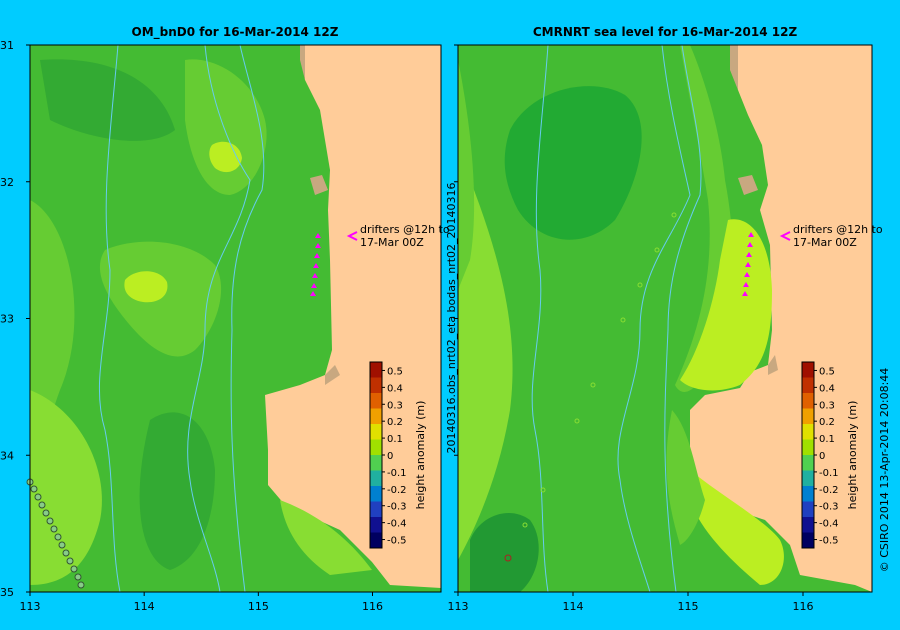 This screenshot has width=900, height=630. Describe the element at coordinates (829, 490) in the screenshot. I see `right-colorbar-tick-label: -0.2` at that location.